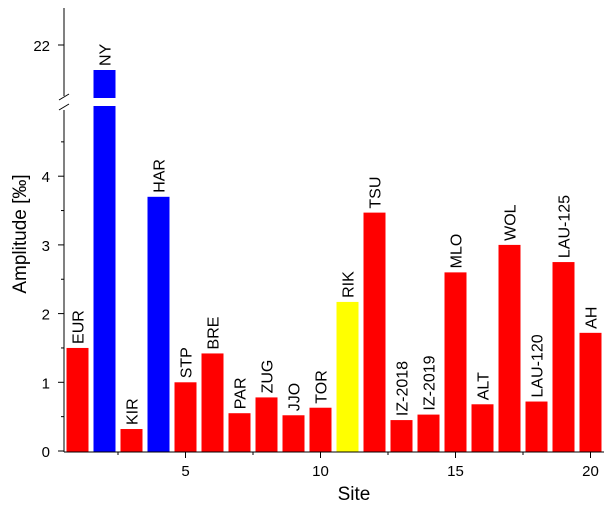 This screenshot has width=605, height=514. I want to click on bar-label-wol: WOL, so click(511, 222).